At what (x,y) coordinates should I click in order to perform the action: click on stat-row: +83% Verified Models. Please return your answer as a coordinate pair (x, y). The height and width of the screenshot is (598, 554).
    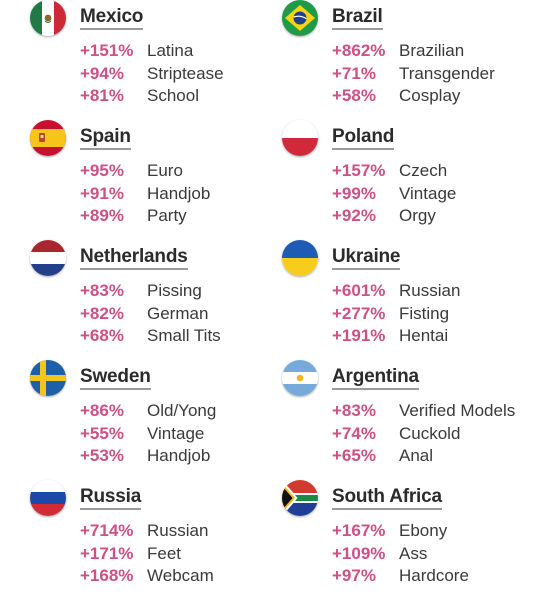
    Looking at the image, I should click on (423, 411).